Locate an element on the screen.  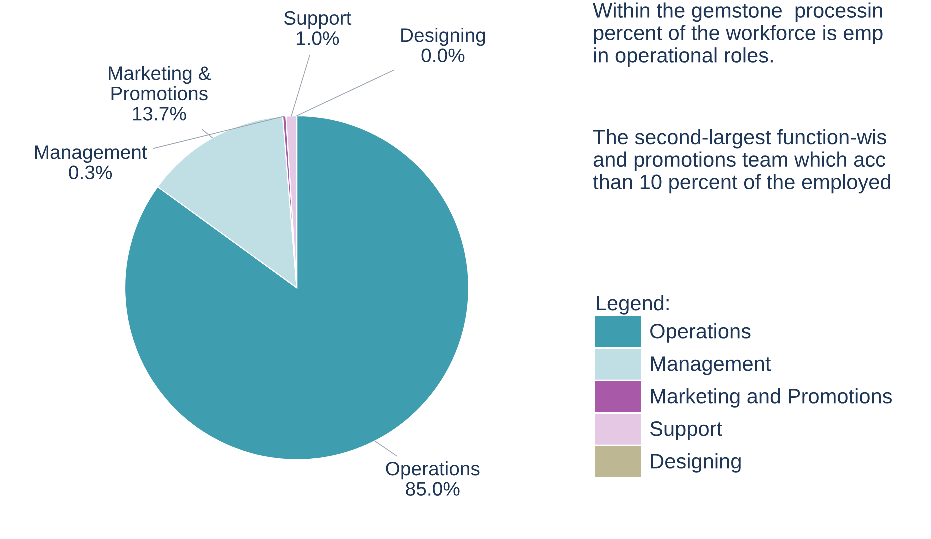
data-label: Management 0.3% is located at coordinates (91, 163).